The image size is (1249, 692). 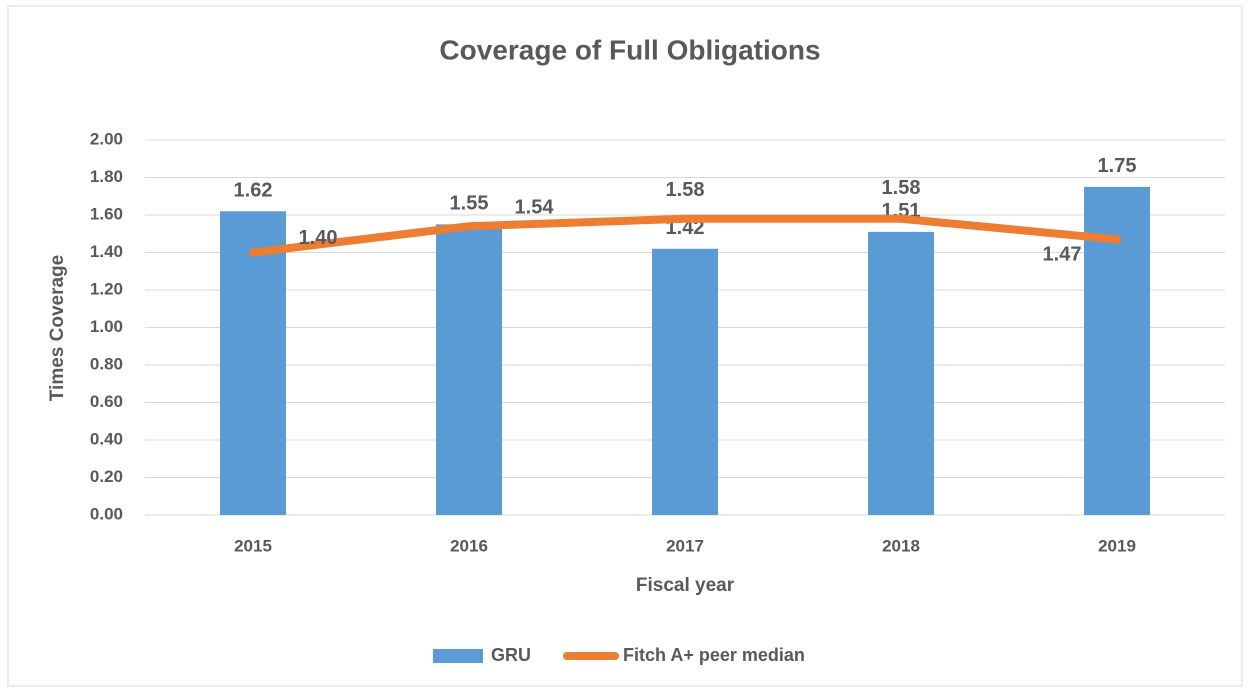 What do you see at coordinates (685, 585) in the screenshot?
I see `x-axis-label: Fiscal year` at bounding box center [685, 585].